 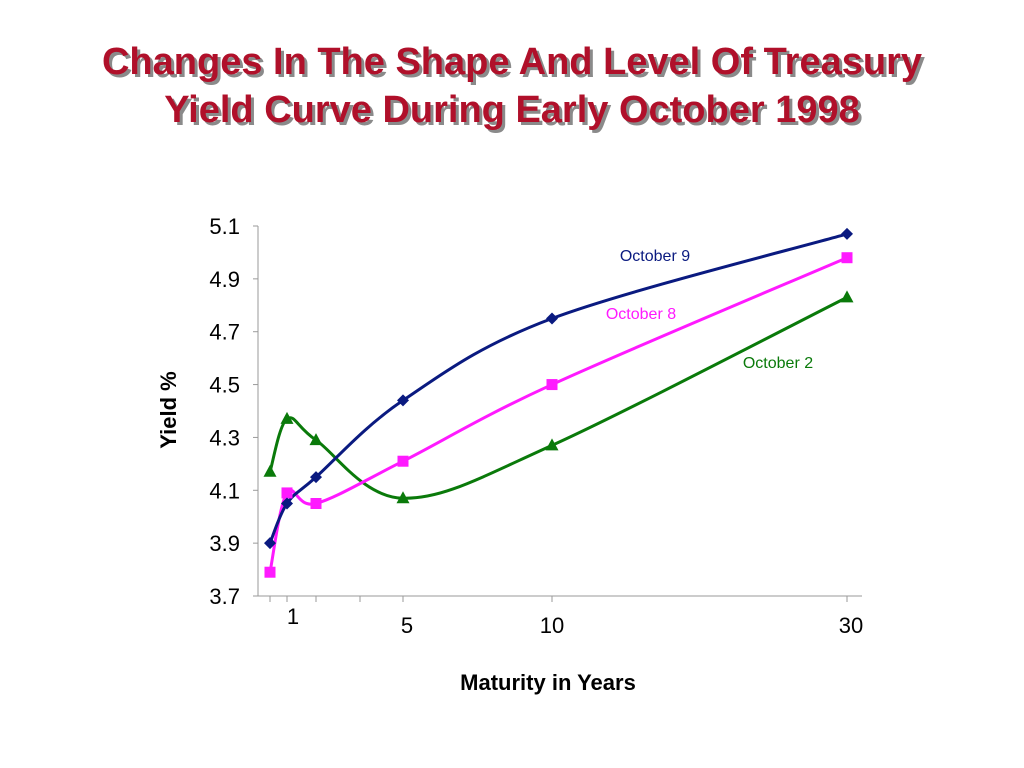 What do you see at coordinates (778, 363) in the screenshot?
I see `series-label-october-2: October 2` at bounding box center [778, 363].